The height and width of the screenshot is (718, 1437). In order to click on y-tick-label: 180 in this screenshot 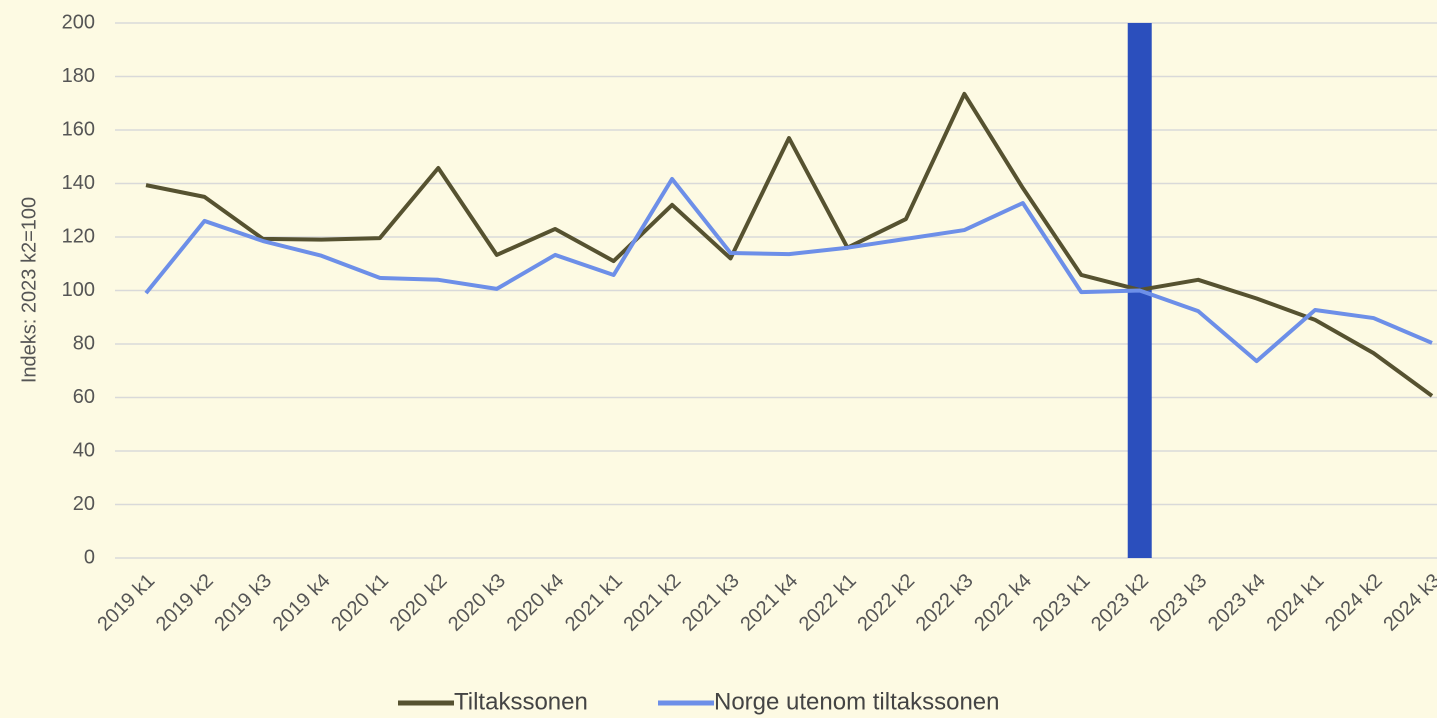, I will do `click(78, 76)`.